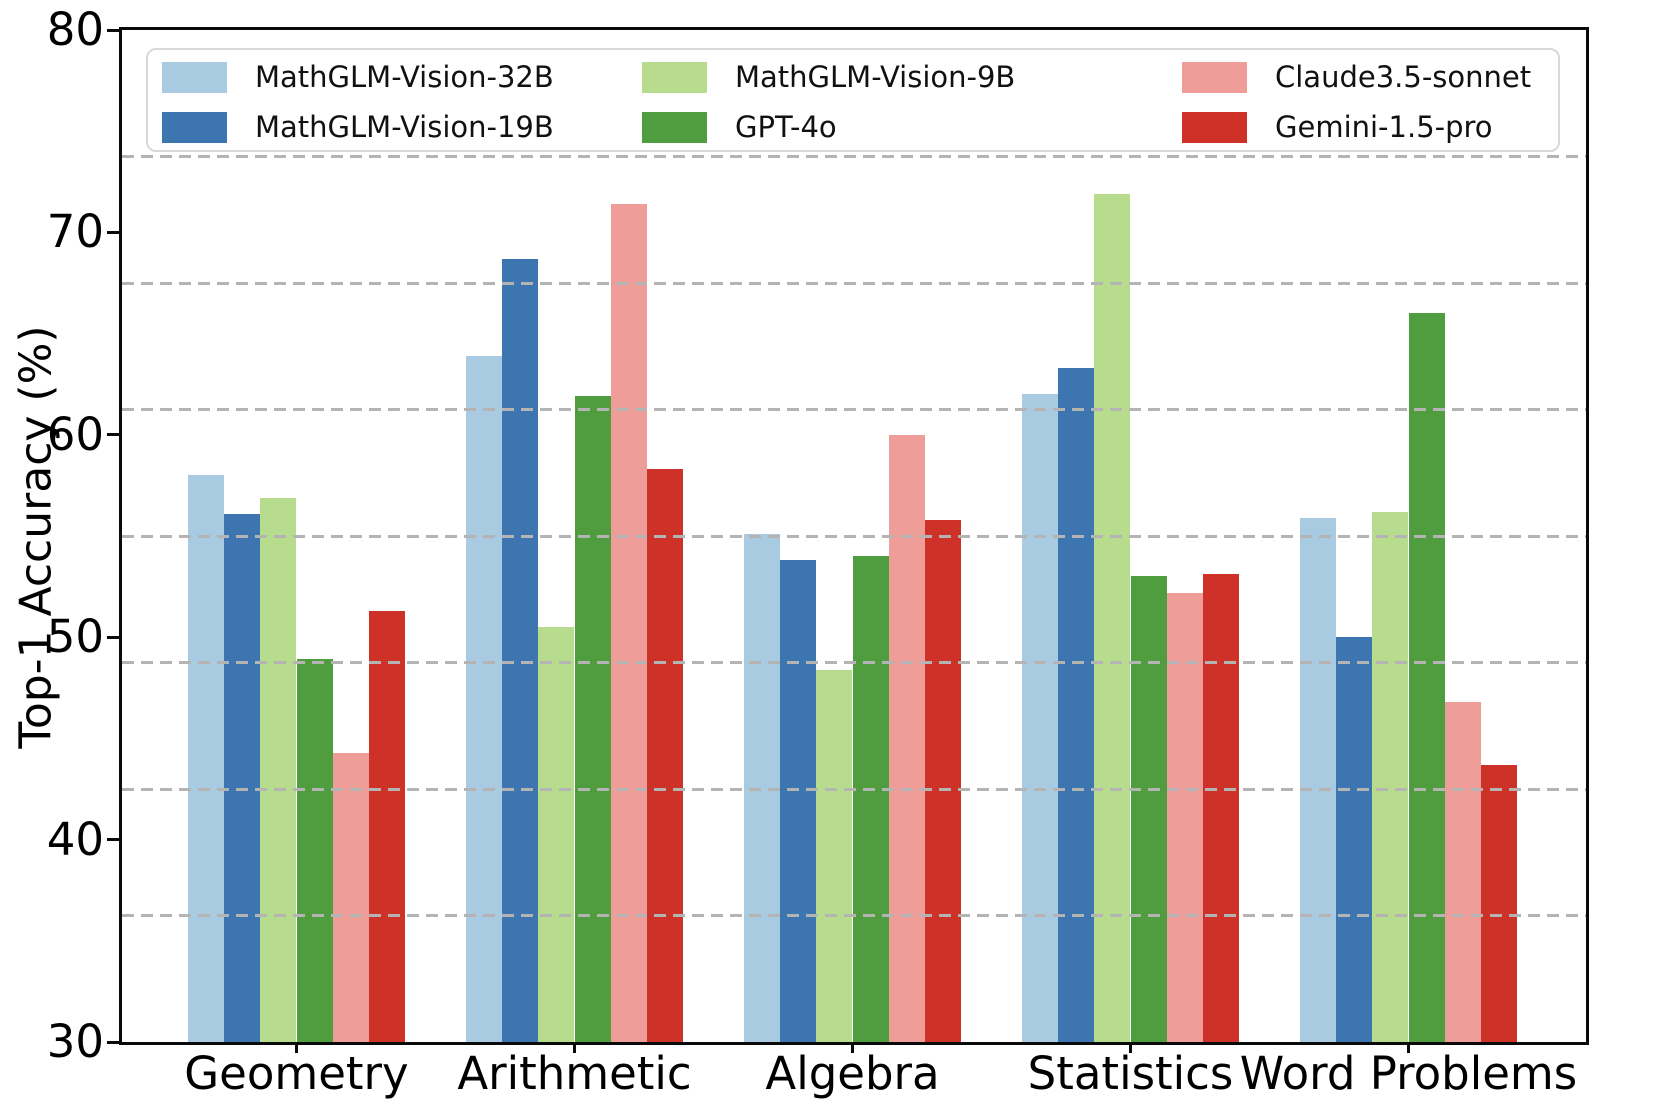 The height and width of the screenshot is (1107, 1661). Describe the element at coordinates (386, 826) in the screenshot. I see `bar-gemini-1-5-pro-geometry` at that location.